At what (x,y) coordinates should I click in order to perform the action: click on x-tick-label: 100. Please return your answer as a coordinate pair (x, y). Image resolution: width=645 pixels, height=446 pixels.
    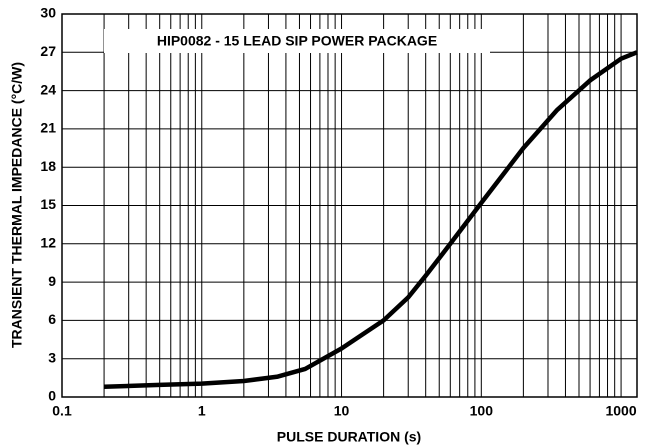
    Looking at the image, I should click on (482, 411).